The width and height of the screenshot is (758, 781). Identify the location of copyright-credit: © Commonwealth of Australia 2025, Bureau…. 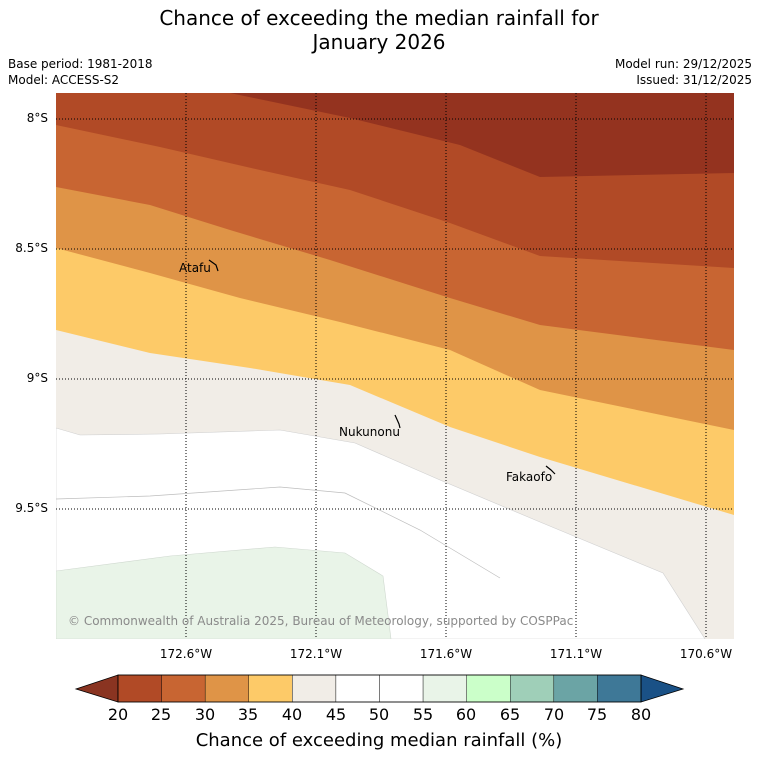
(321, 621).